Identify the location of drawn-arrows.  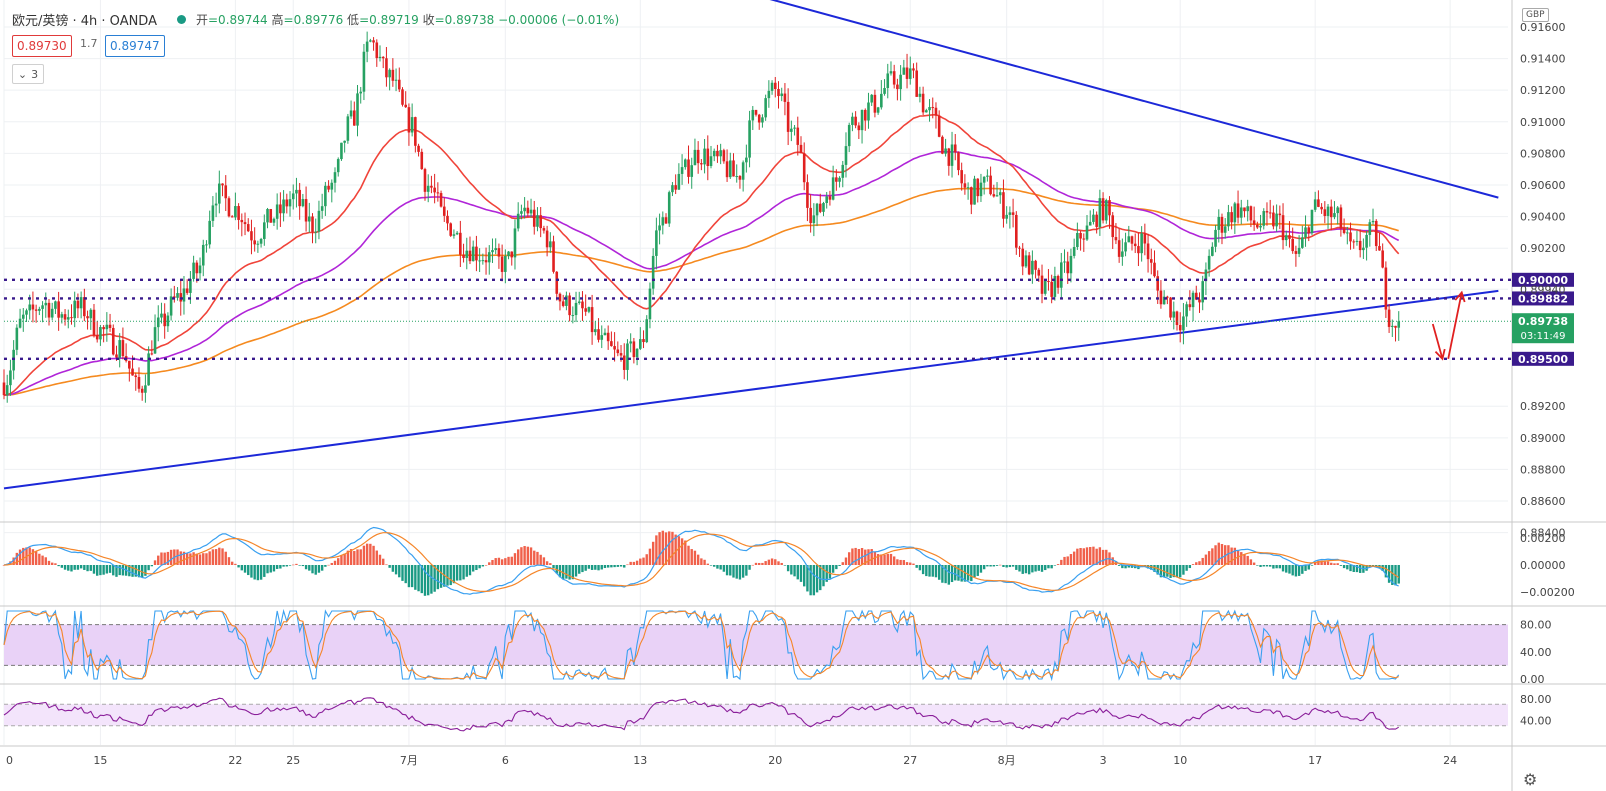
(1448, 325).